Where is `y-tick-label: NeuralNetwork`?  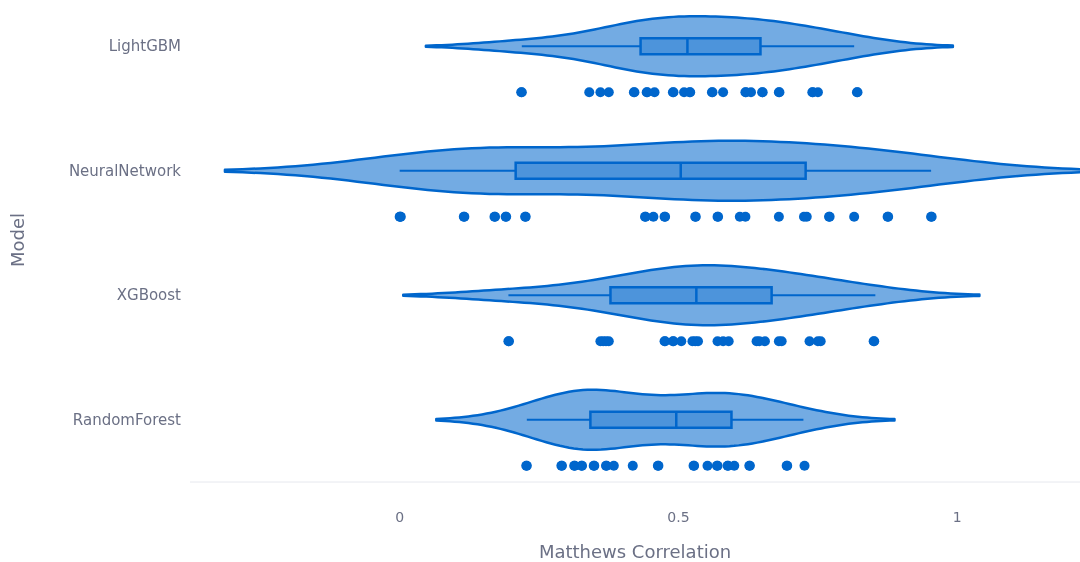 y-tick-label: NeuralNetwork is located at coordinates (125, 170).